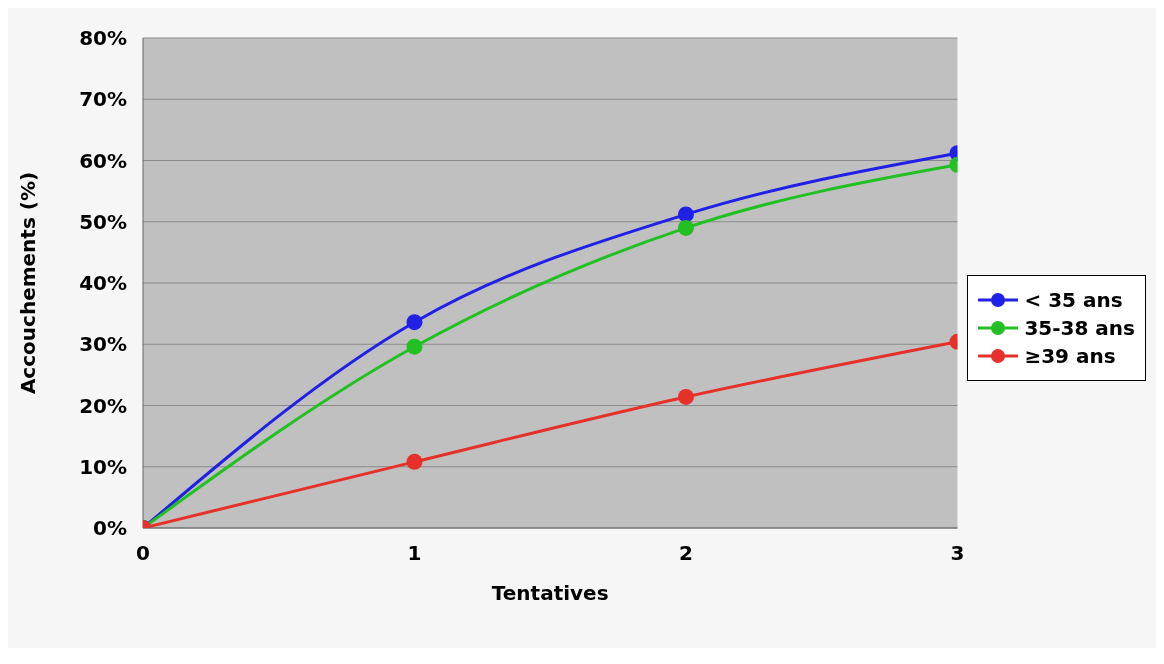  What do you see at coordinates (414, 553) in the screenshot?
I see `x-tick-label: 1` at bounding box center [414, 553].